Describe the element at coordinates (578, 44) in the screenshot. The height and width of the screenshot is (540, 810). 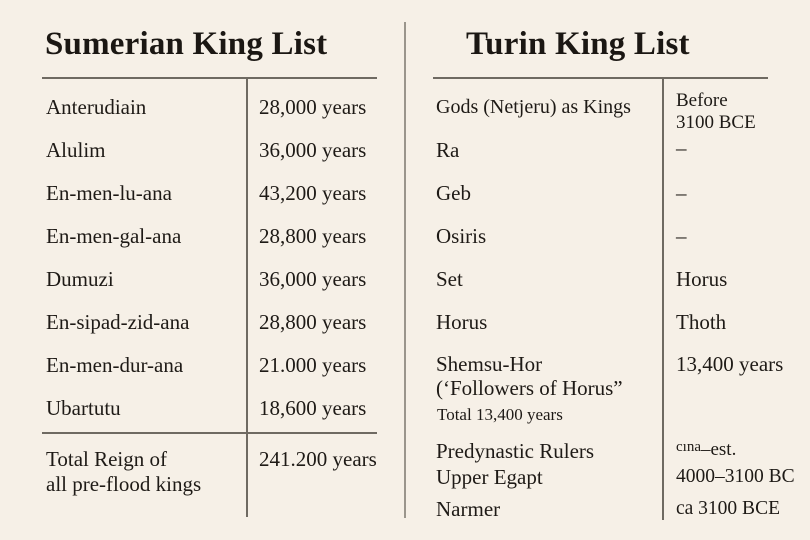
I see `turin-title: Turin King List` at that location.